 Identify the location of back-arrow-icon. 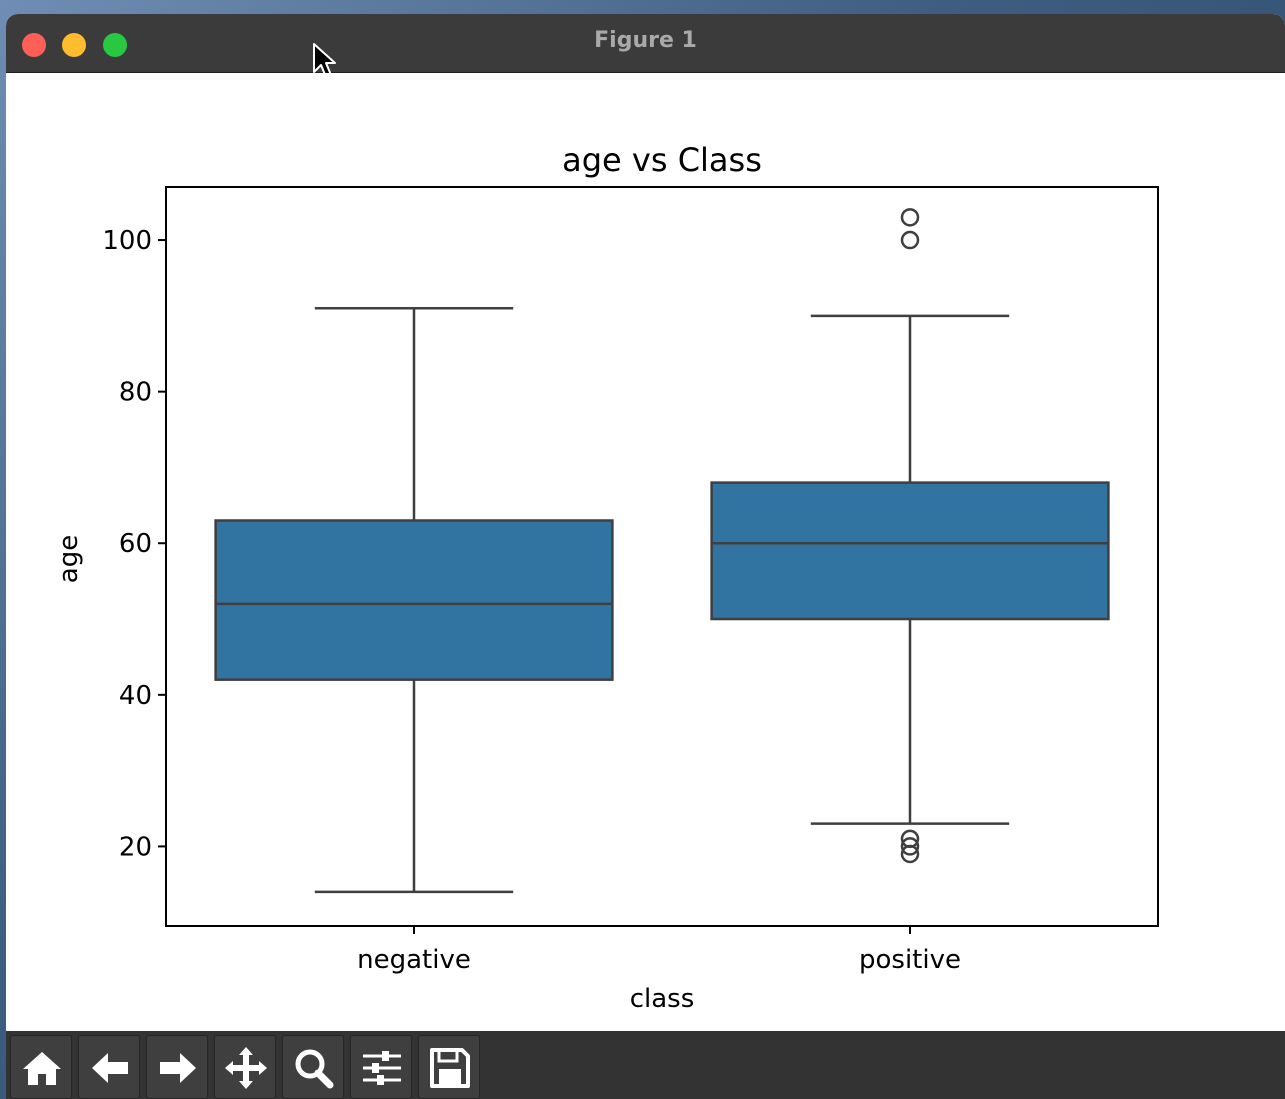
(110, 1068).